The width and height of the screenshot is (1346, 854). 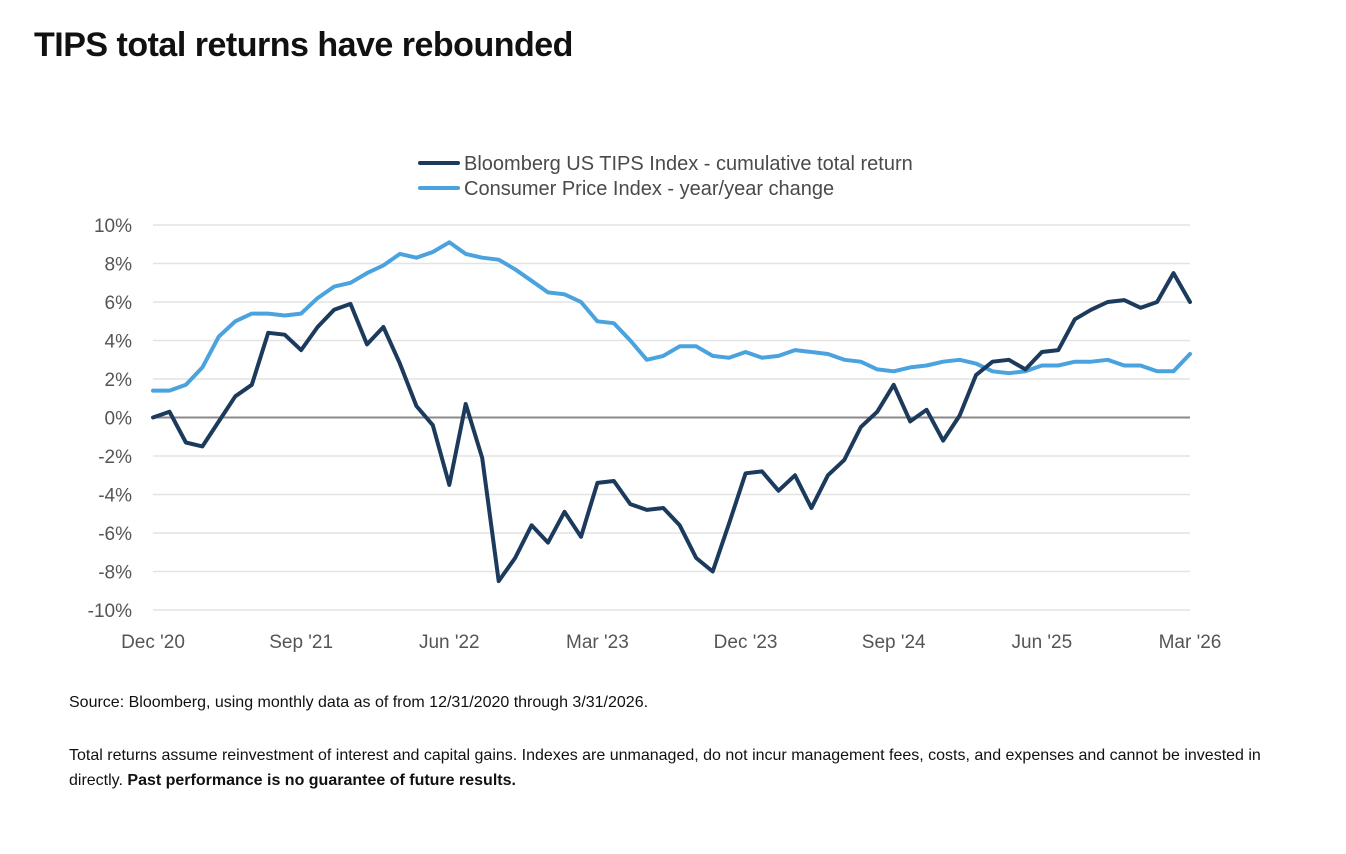 I want to click on y-tick-label: 2%, so click(x=119, y=380).